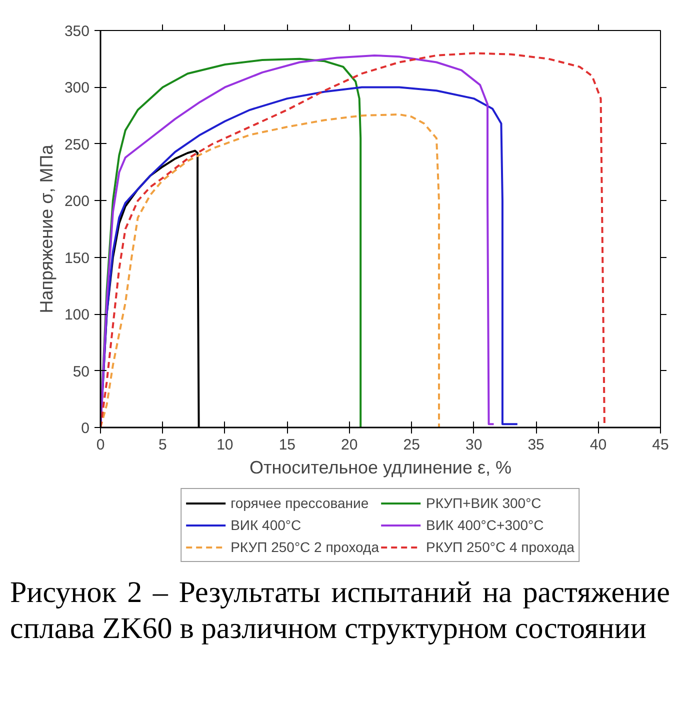  I want to click on x-tick-label: 25, so click(411, 445).